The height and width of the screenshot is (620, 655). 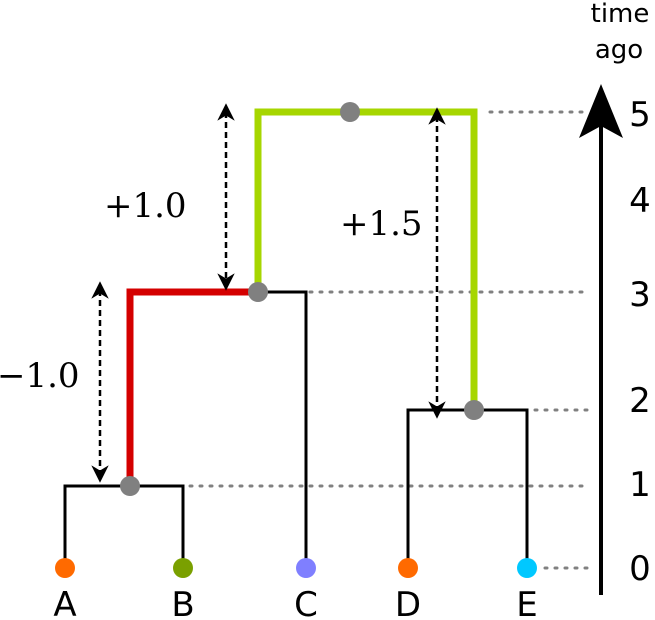 What do you see at coordinates (65, 568) in the screenshot?
I see `tip-a-dot` at bounding box center [65, 568].